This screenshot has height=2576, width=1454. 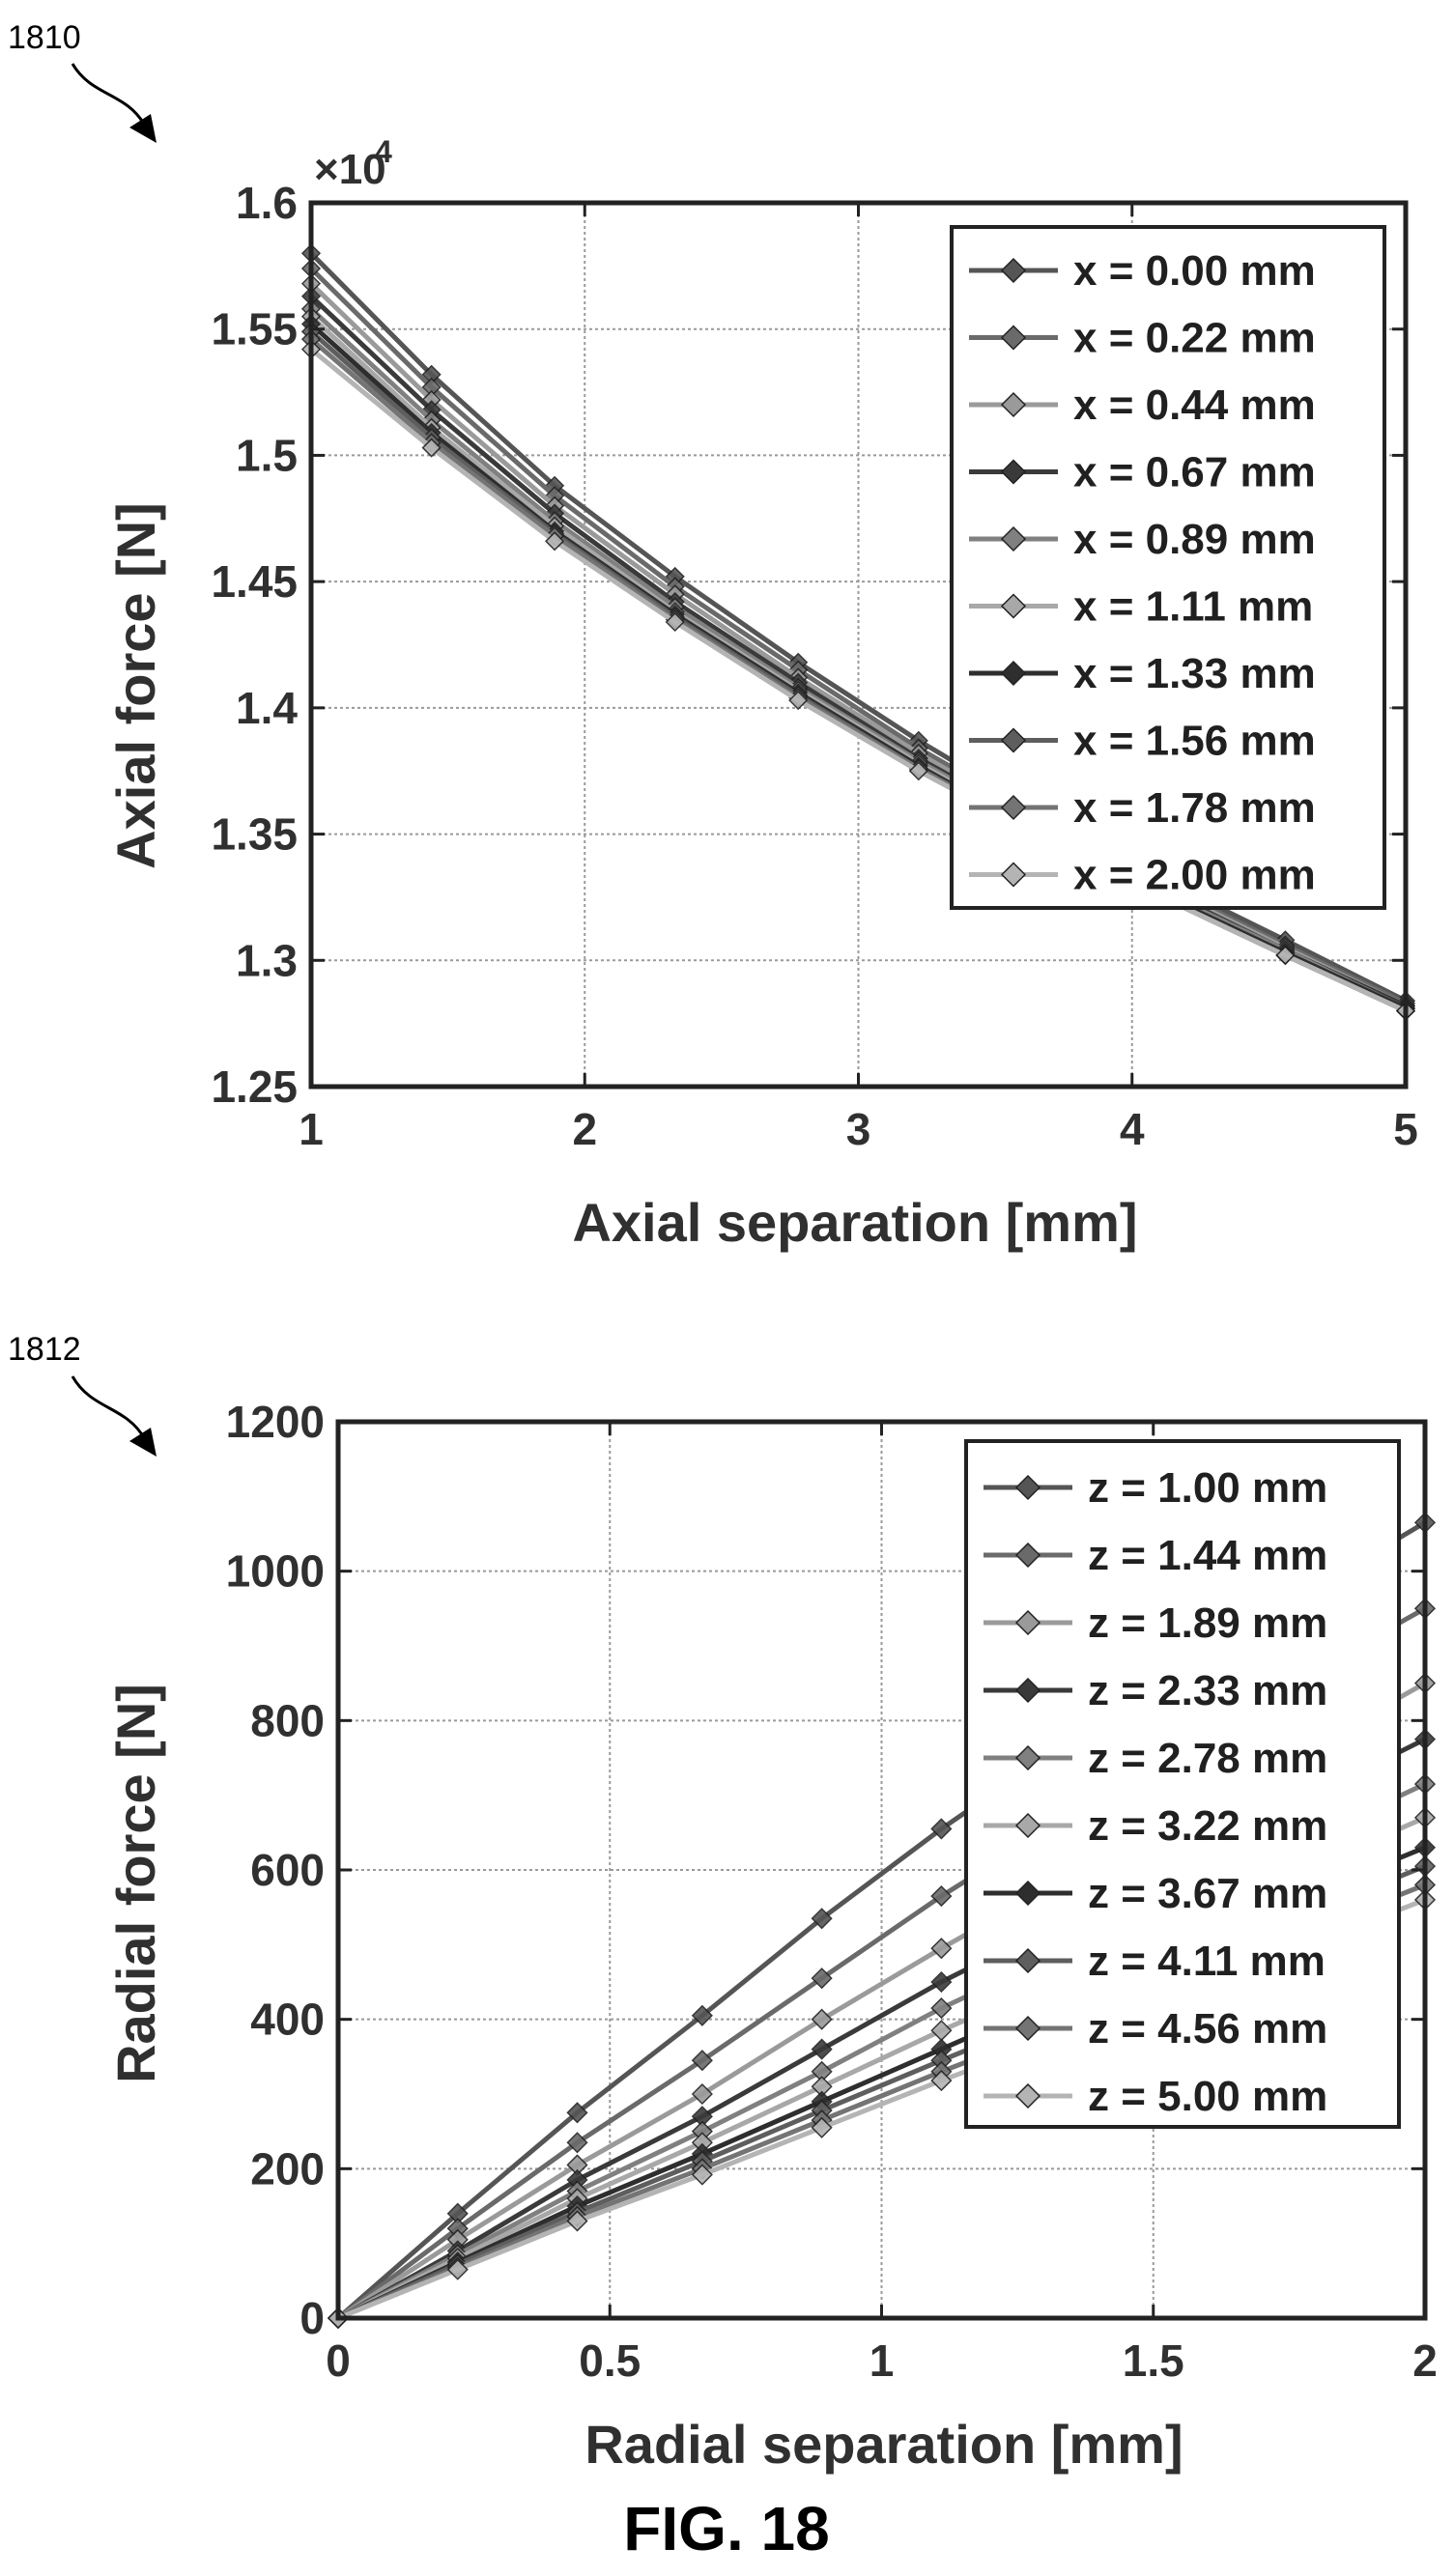 I want to click on x-axis-label: Axial separation [mm], so click(x=855, y=1222).